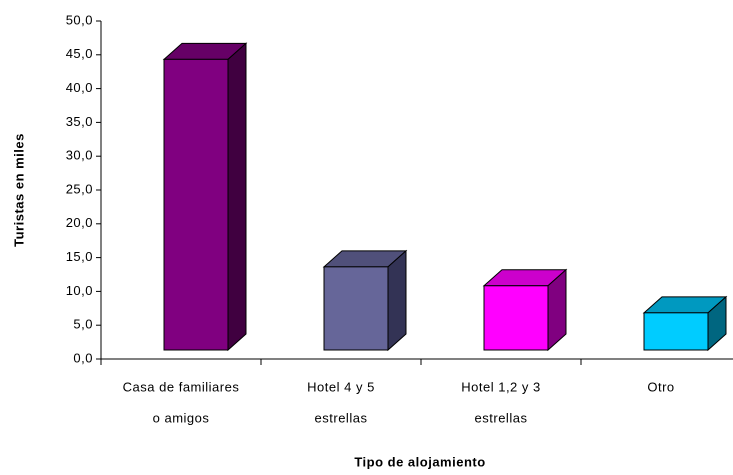  Describe the element at coordinates (79, 155) in the screenshot. I see `y-tick-label: 30,0` at that location.